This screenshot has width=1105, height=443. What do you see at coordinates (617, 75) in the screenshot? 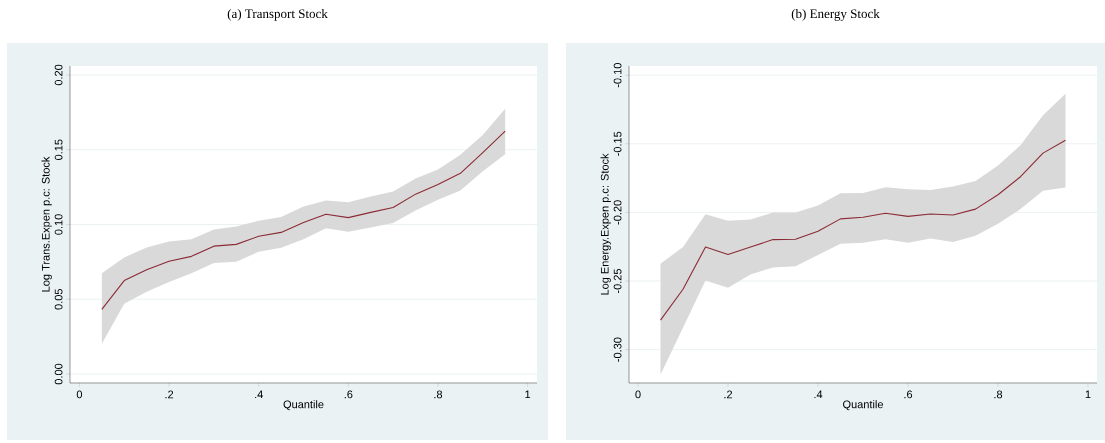
I see `y-tick-label: -0.10` at bounding box center [617, 75].